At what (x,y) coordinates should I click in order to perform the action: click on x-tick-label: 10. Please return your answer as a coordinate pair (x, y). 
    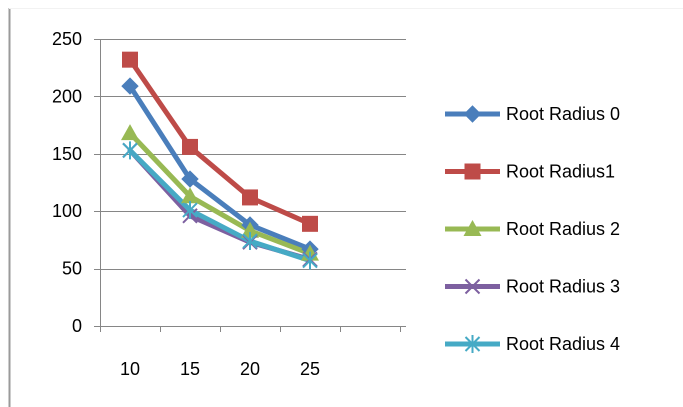
    Looking at the image, I should click on (130, 369).